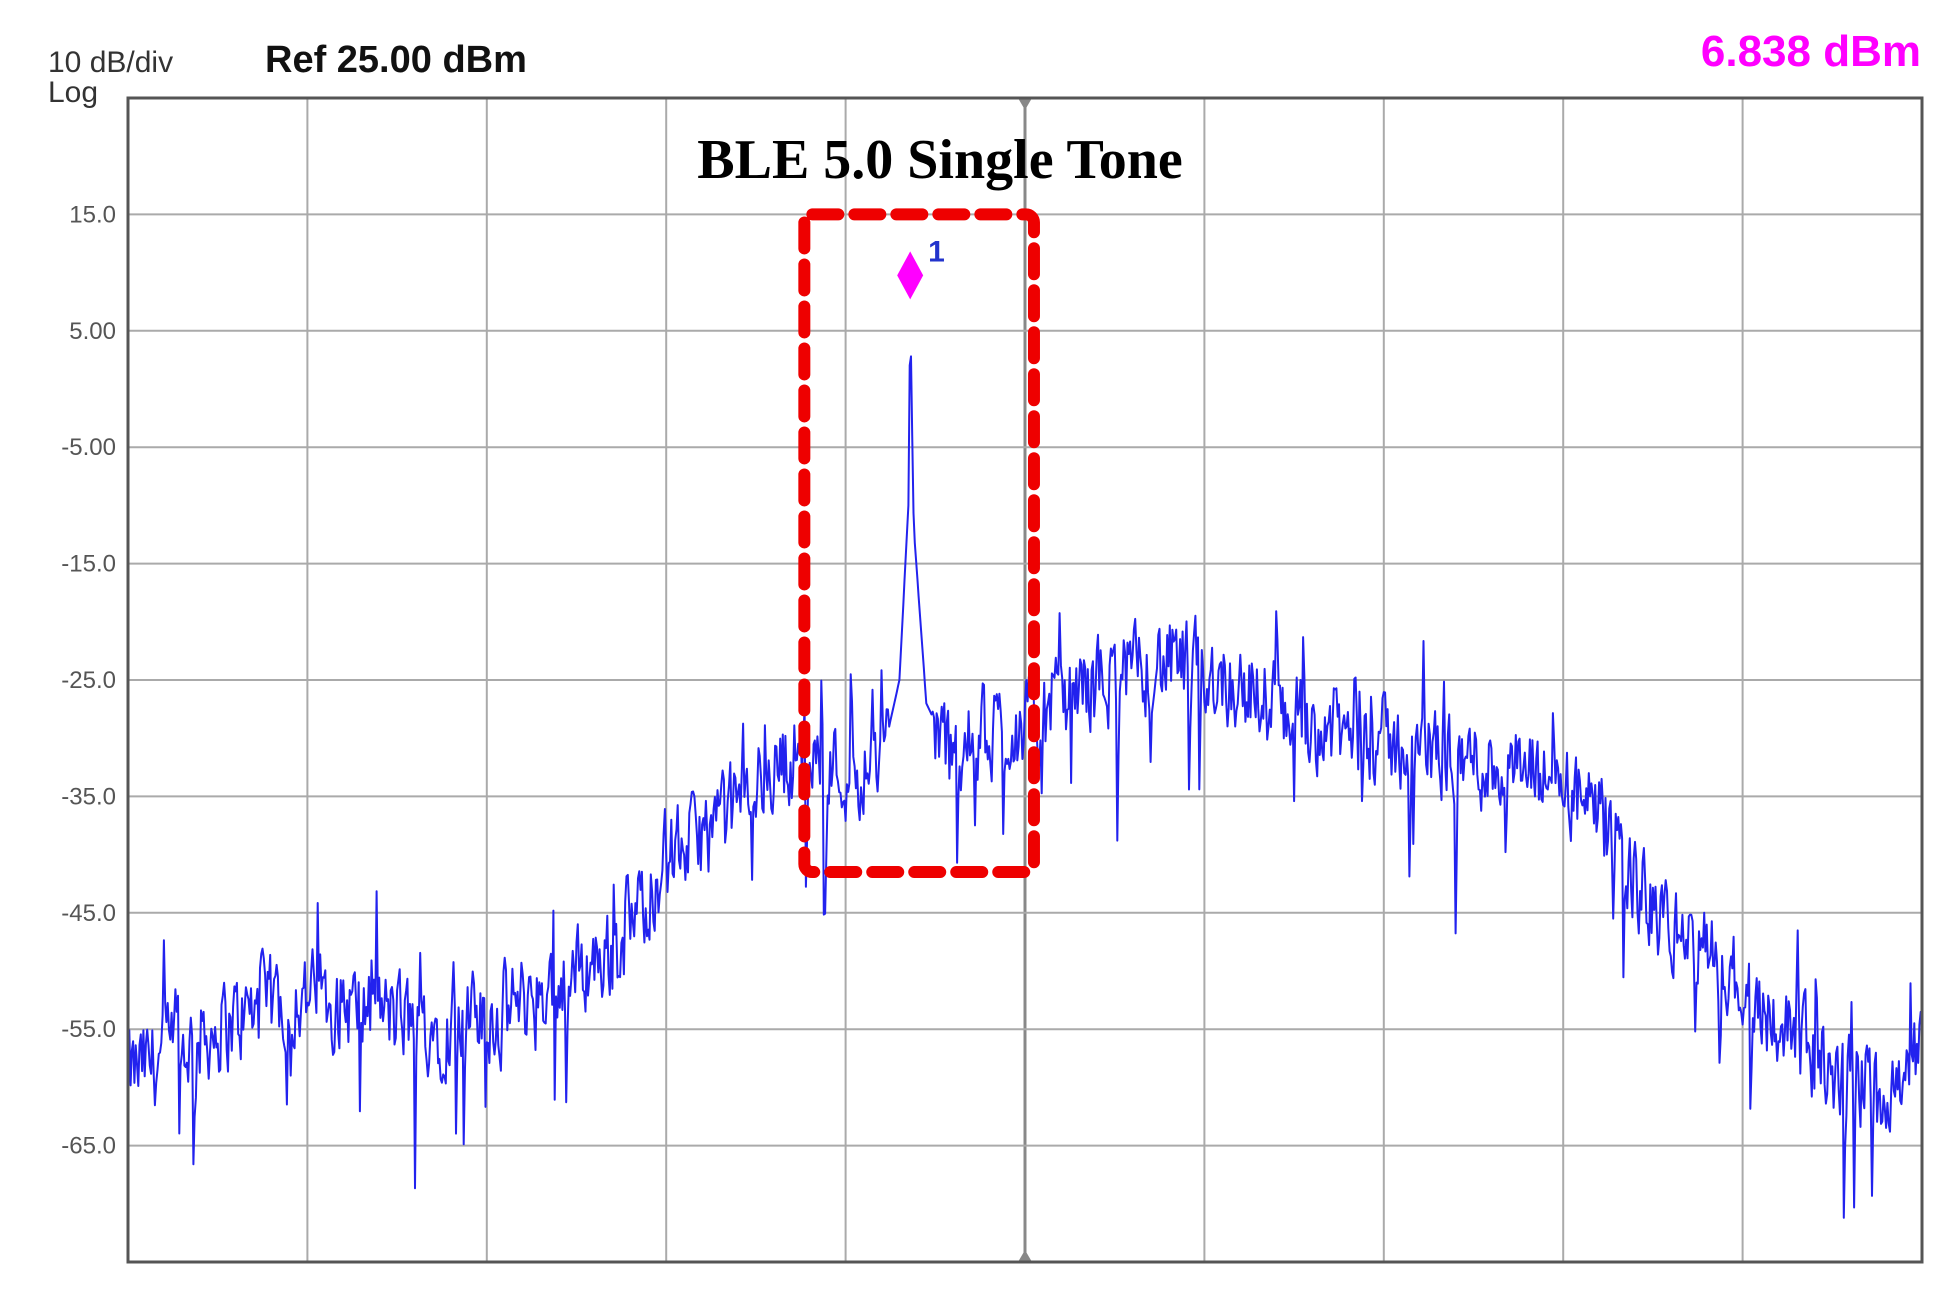  Describe the element at coordinates (1025, 1256) in the screenshot. I see `center-marker-bottom` at that location.